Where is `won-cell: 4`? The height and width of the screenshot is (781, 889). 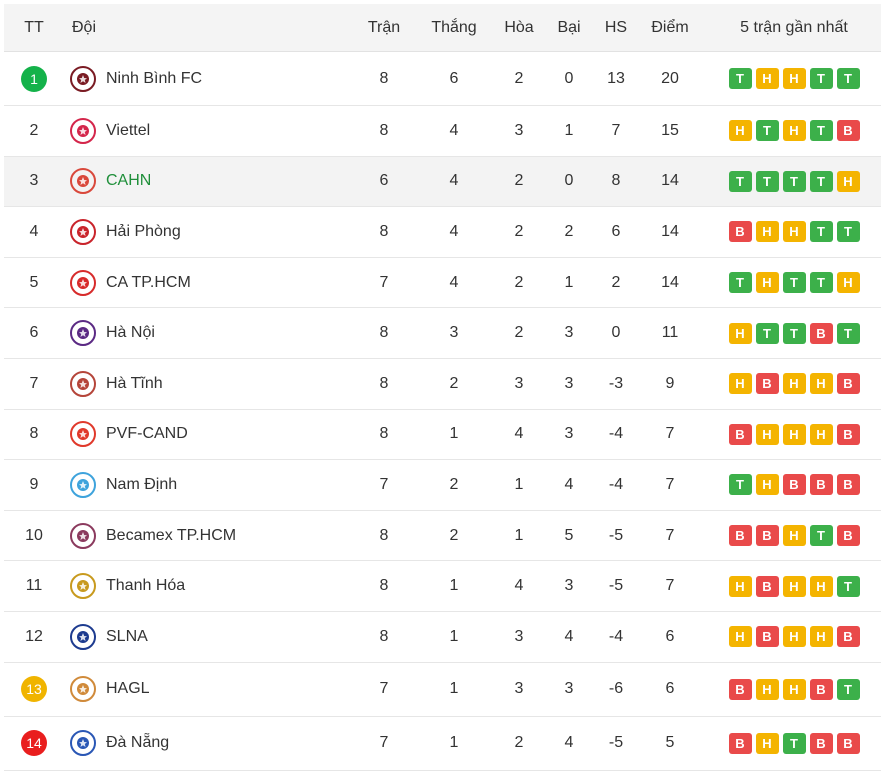
won-cell: 4 is located at coordinates (454, 181).